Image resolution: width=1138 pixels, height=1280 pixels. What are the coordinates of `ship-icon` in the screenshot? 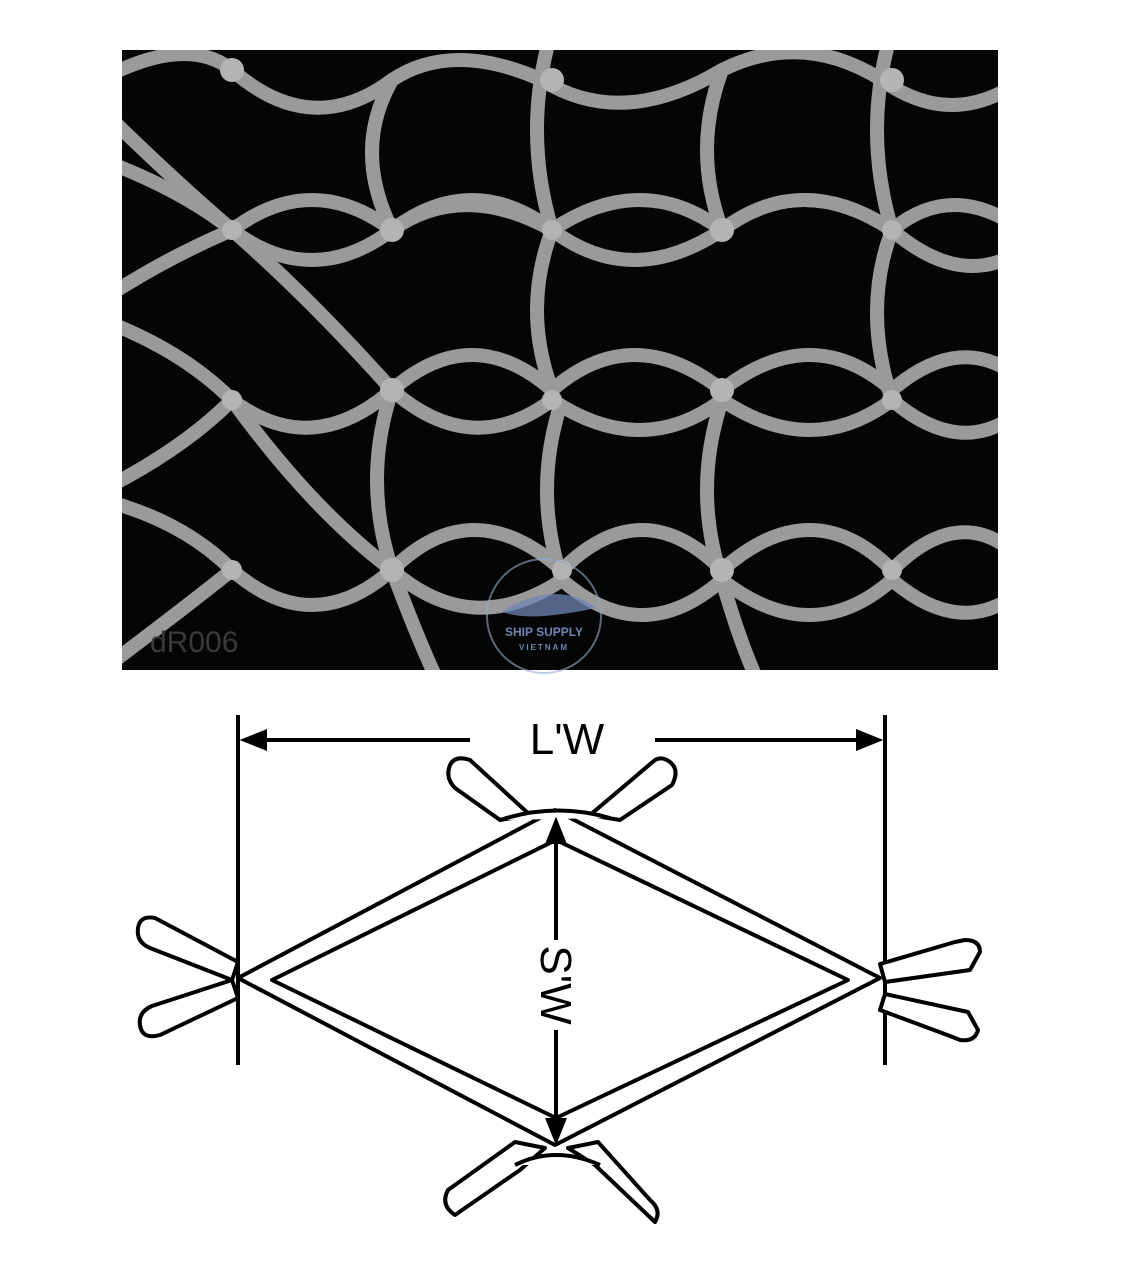 It's located at (549, 605).